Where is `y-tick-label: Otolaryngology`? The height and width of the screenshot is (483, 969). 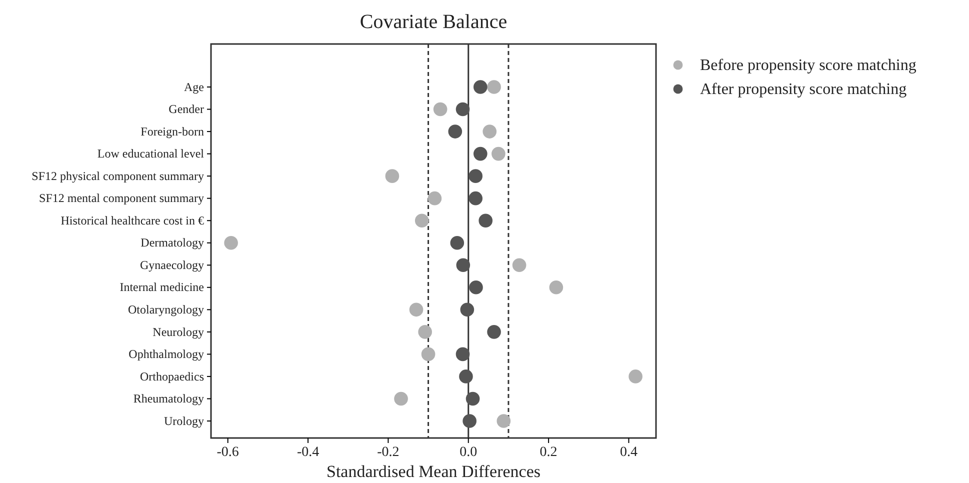
y-tick-label: Otolaryngology is located at coordinates (166, 309).